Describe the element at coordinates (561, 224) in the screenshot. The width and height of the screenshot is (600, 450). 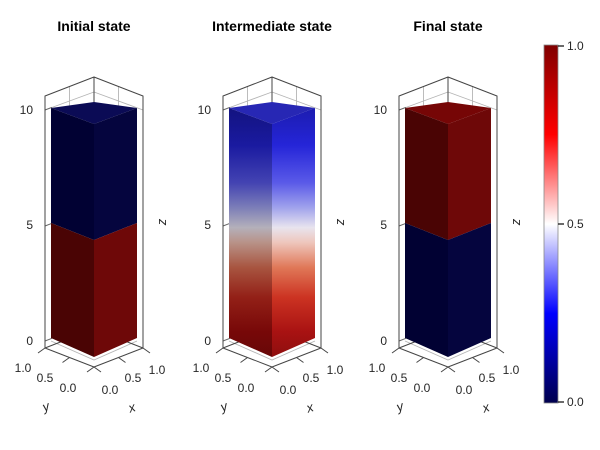
I see `colorbar-tick-marks` at that location.